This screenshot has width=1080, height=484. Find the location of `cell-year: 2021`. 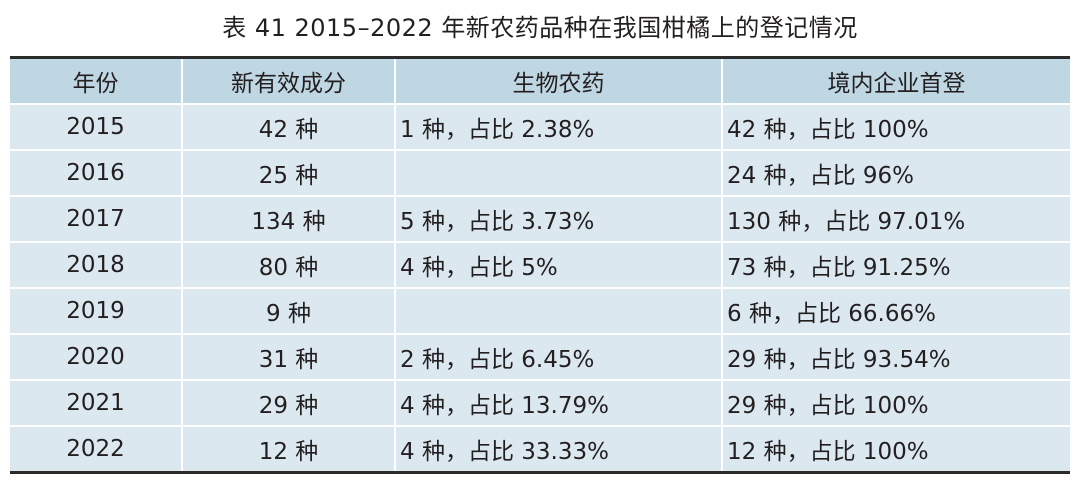

cell-year: 2021 is located at coordinates (96, 404).